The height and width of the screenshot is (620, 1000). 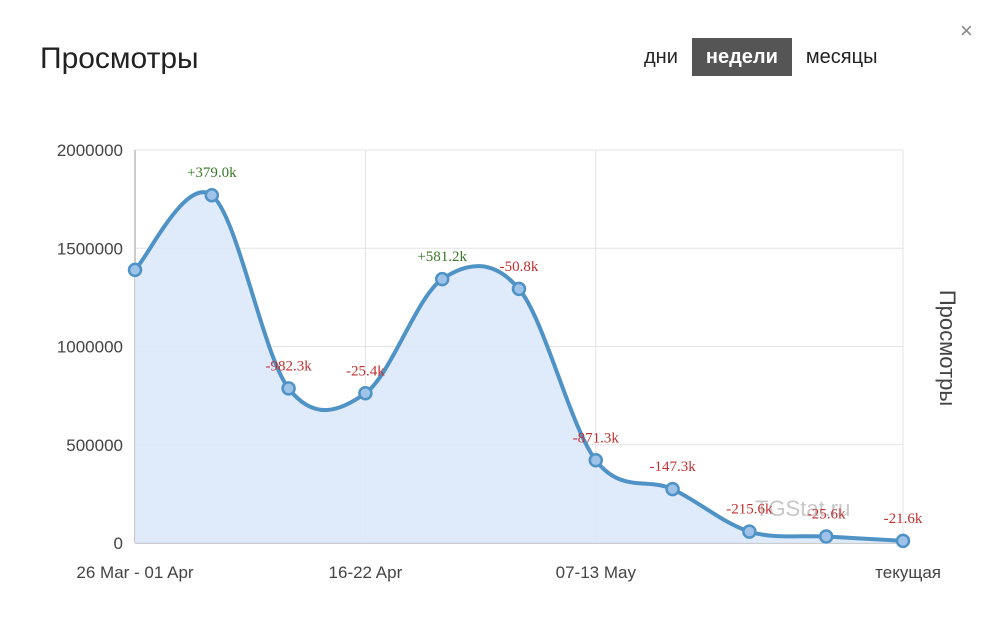 I want to click on data-label: -147.3k, so click(x=672, y=467).